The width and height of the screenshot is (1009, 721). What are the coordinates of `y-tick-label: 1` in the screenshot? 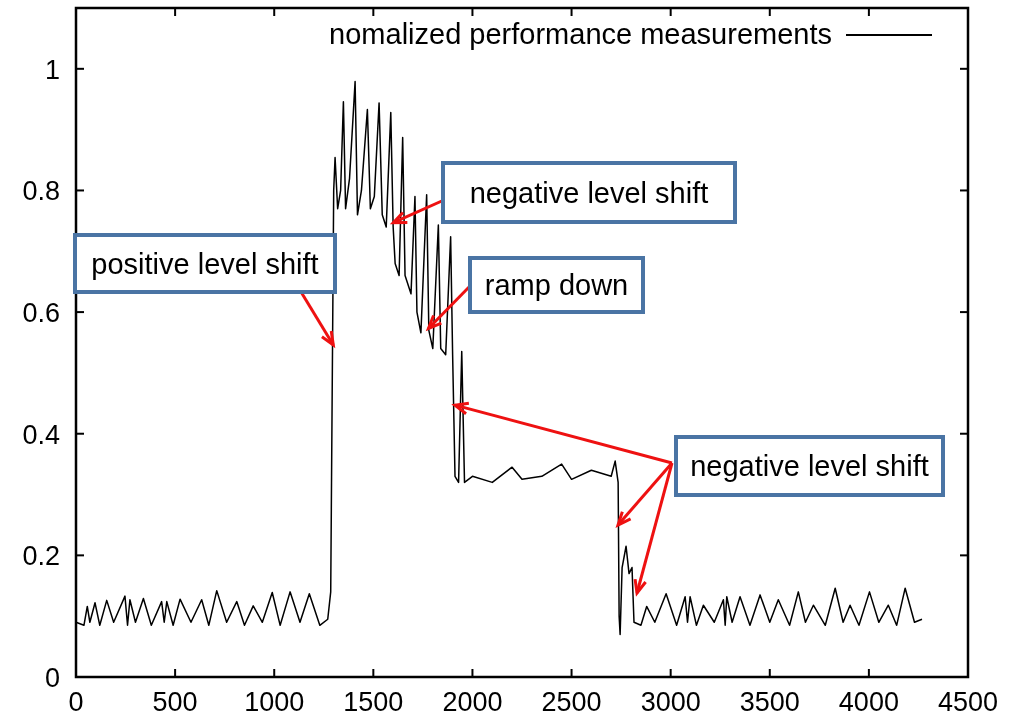 It's located at (52, 69).